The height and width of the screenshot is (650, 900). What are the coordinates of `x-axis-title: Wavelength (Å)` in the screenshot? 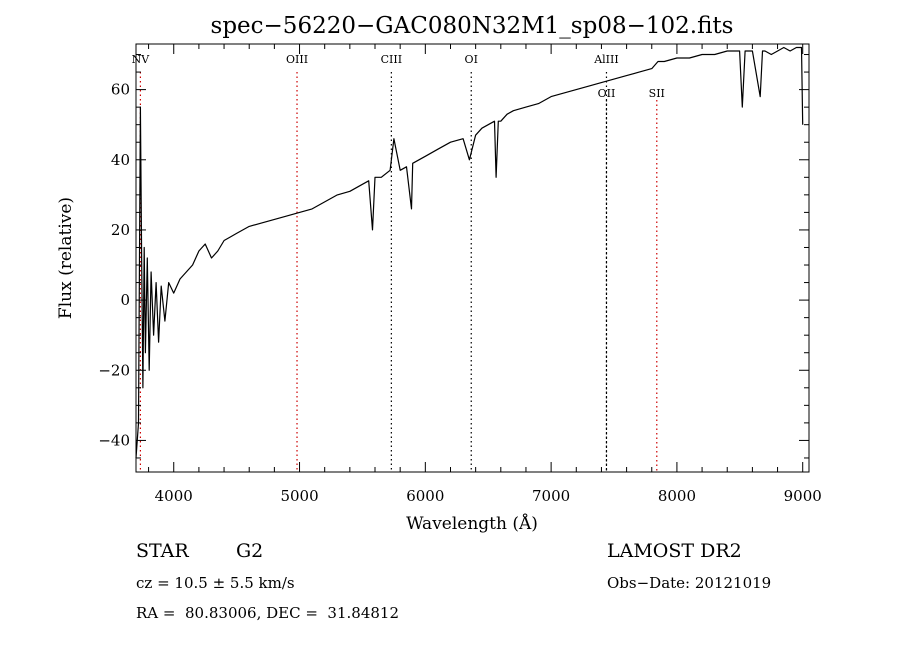 It's located at (472, 523).